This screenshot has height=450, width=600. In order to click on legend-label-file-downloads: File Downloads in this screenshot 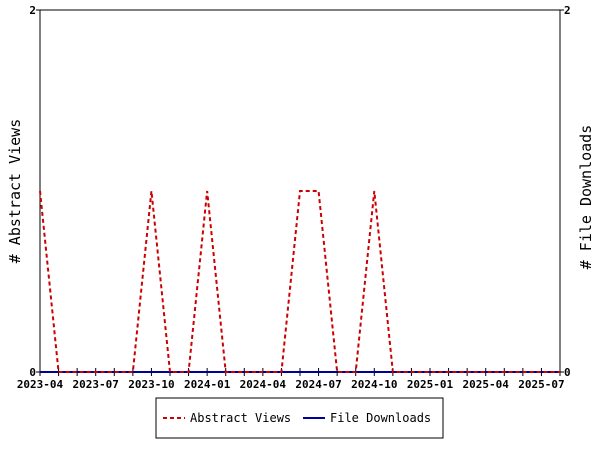, I will do `click(380, 418)`.